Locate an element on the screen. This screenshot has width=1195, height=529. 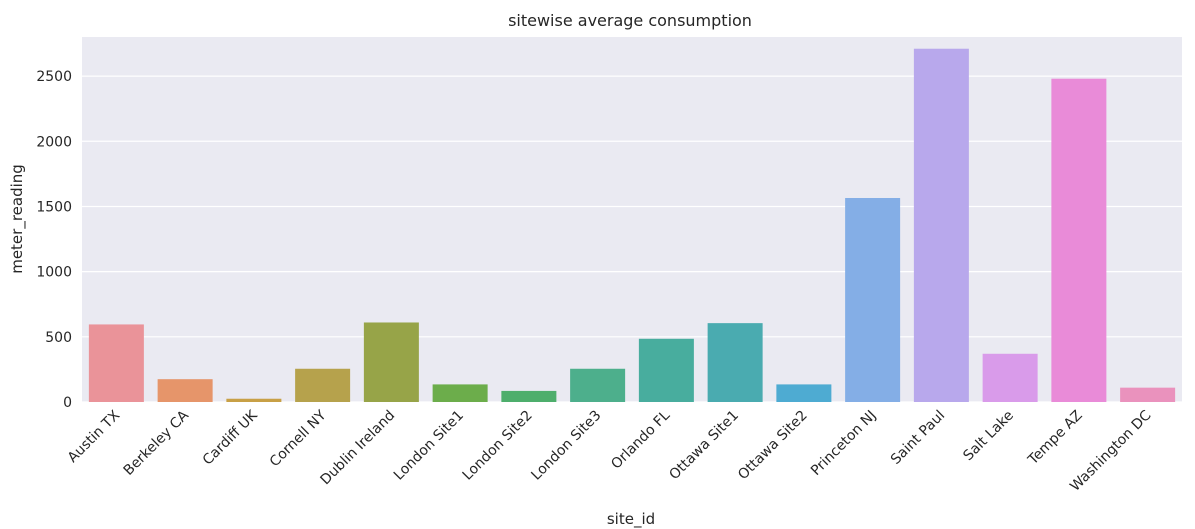
x-axis-label: site_id is located at coordinates (631, 519).